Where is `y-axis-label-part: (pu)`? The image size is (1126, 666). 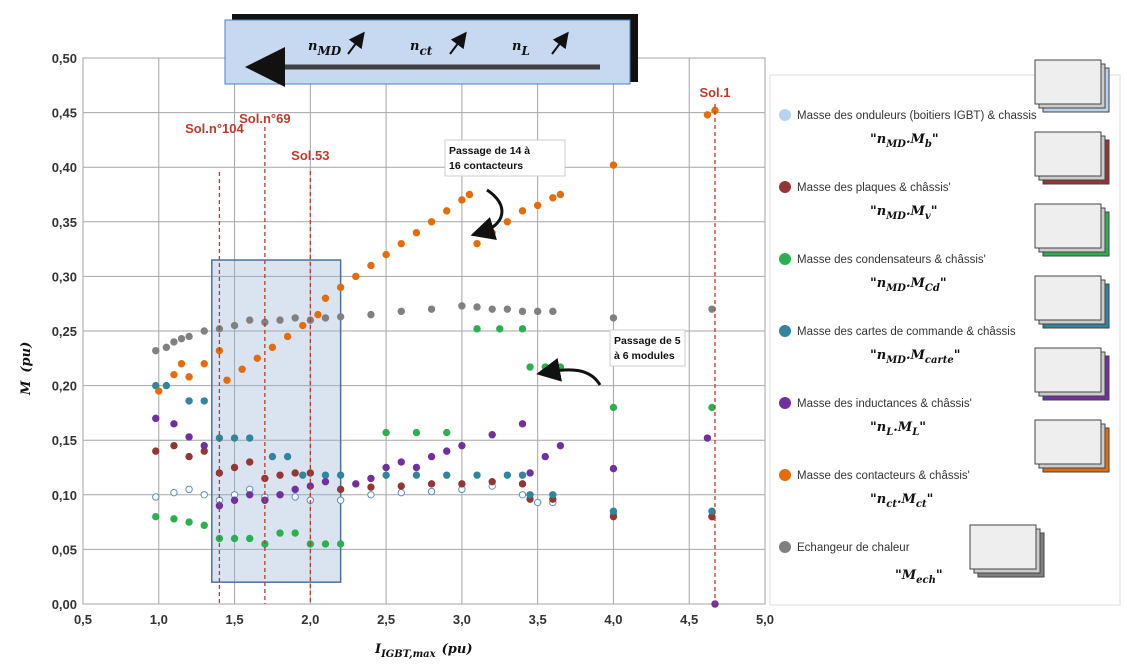
y-axis-label-part: (pu) is located at coordinates (26, 357).